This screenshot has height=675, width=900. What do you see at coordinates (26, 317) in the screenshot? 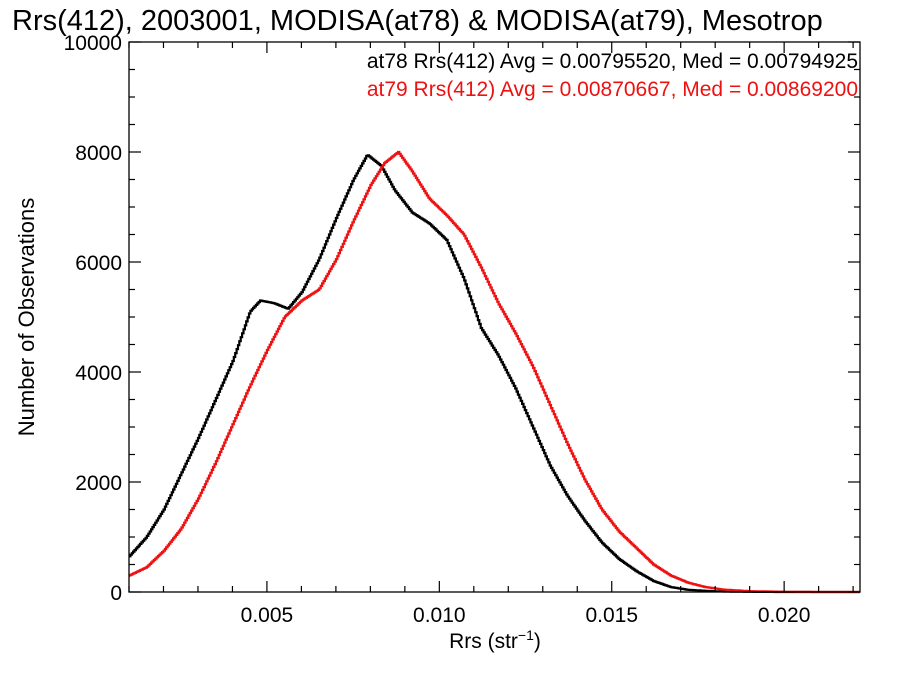
I see `y-axis-label: Number of Observations` at bounding box center [26, 317].